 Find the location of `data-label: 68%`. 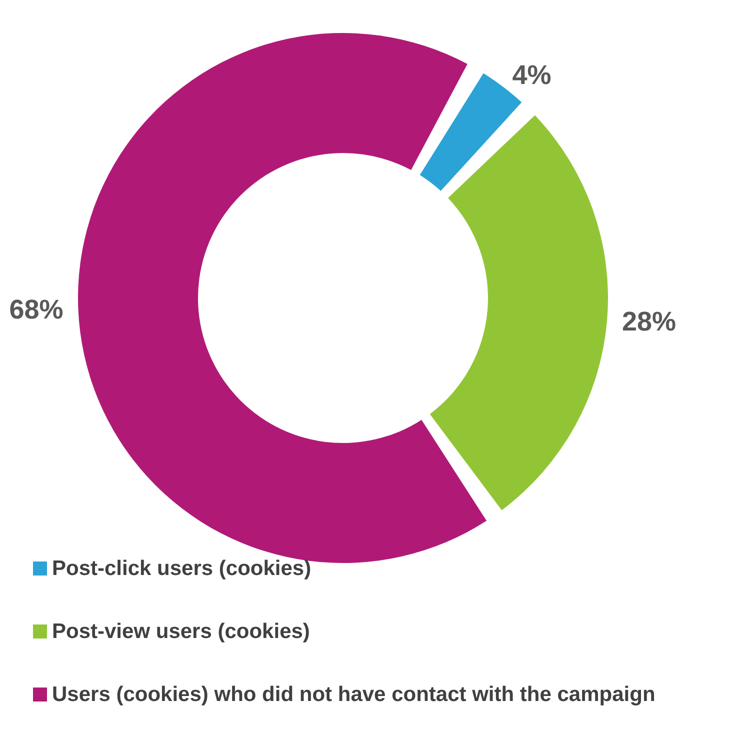

data-label: 68% is located at coordinates (36, 309).